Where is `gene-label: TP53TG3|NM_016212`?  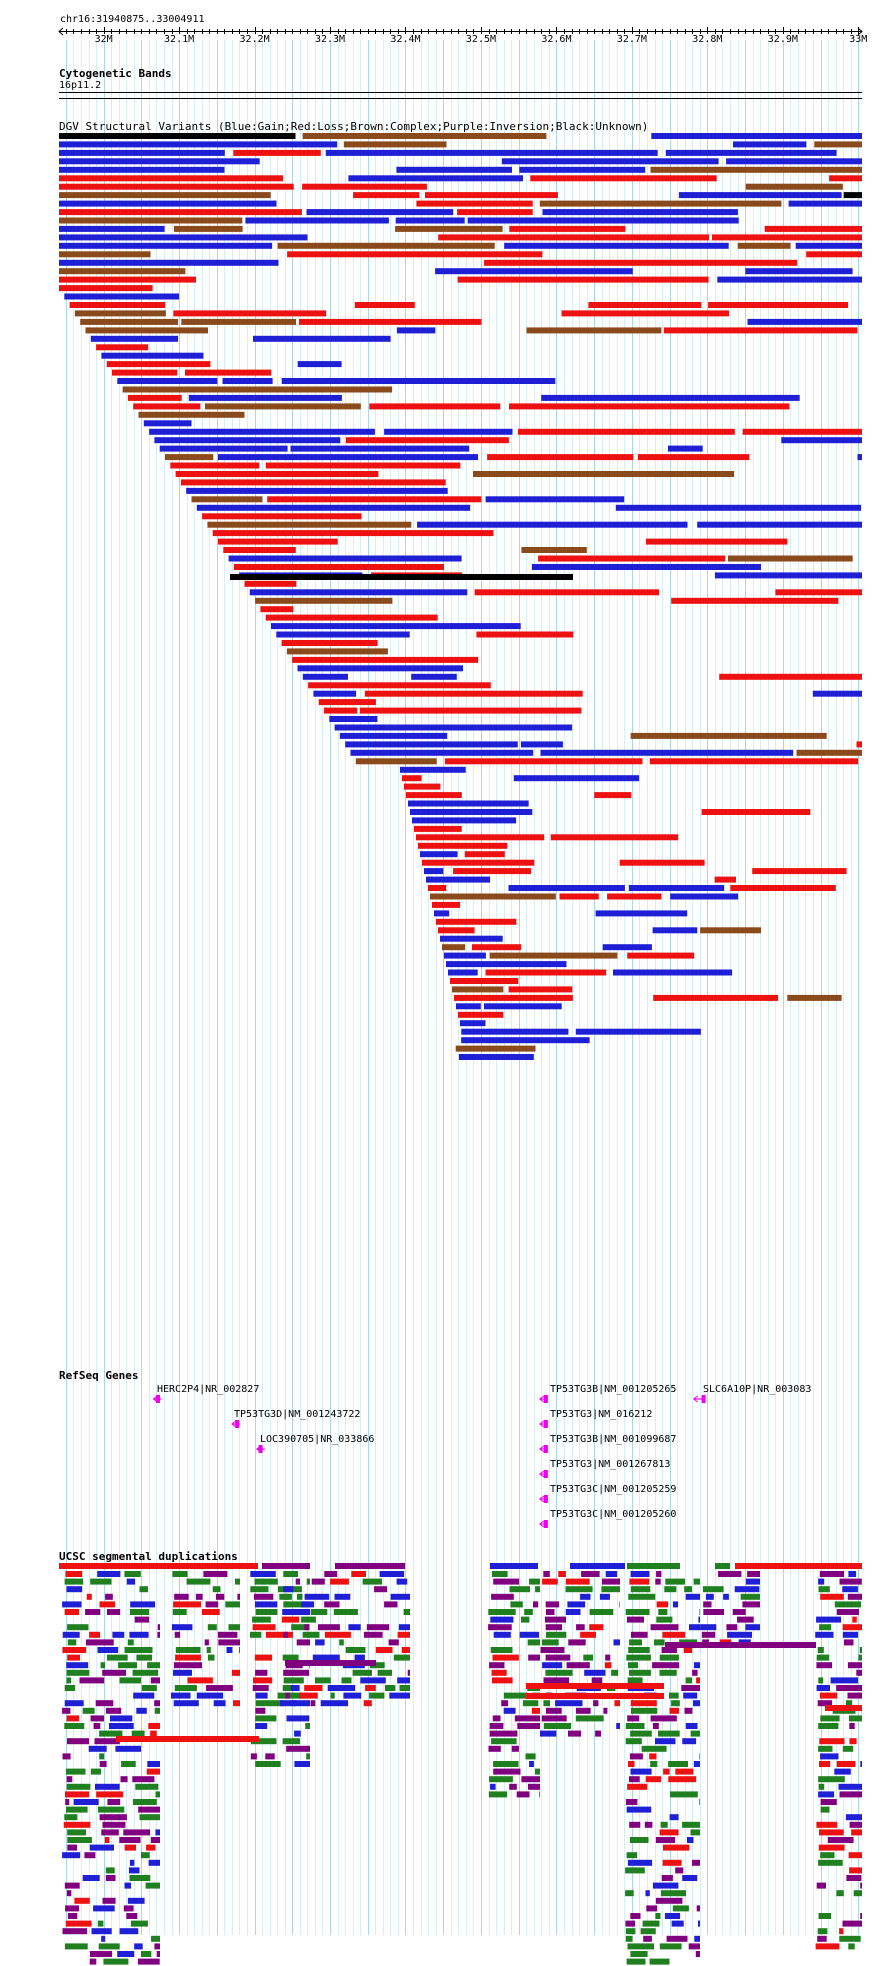 gene-label: TP53TG3|NM_016212 is located at coordinates (601, 1414).